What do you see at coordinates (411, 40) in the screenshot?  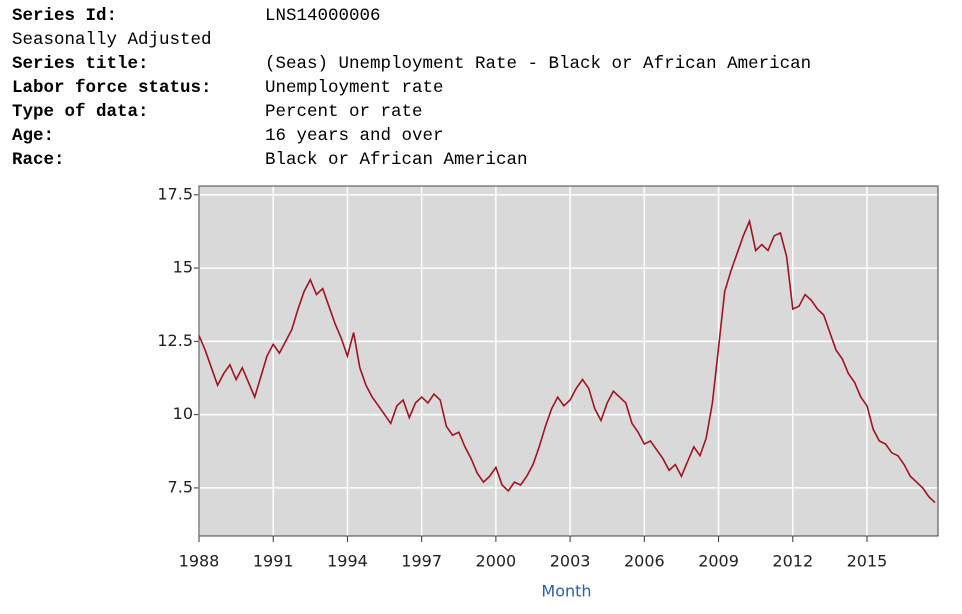 I see `info-row: Seasonally Adjusted` at bounding box center [411, 40].